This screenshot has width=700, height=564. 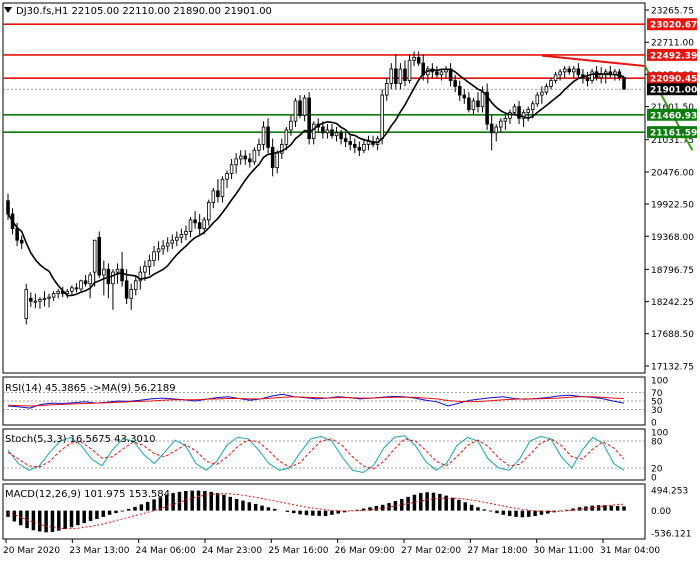 I want to click on time-tick-label: 26 Mar 09:00, so click(x=365, y=551).